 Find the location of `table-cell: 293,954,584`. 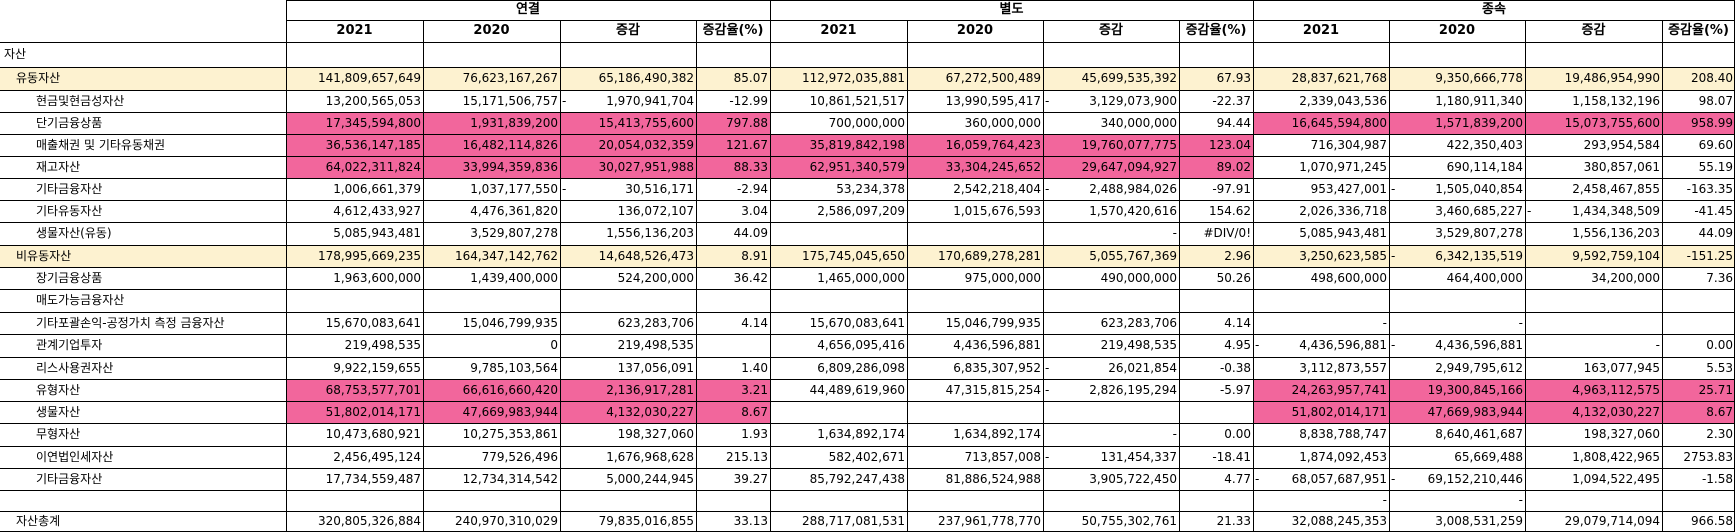

table-cell: 293,954,584 is located at coordinates (1621, 145).